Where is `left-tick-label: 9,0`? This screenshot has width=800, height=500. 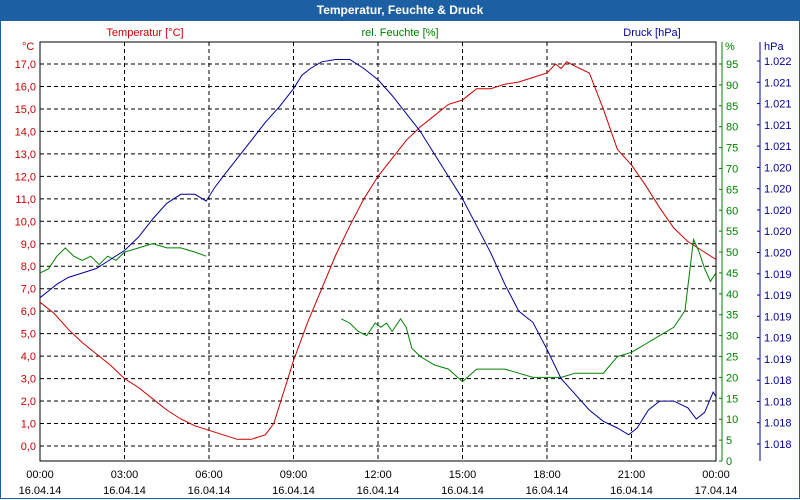 left-tick-label: 9,0 is located at coordinates (28, 245).